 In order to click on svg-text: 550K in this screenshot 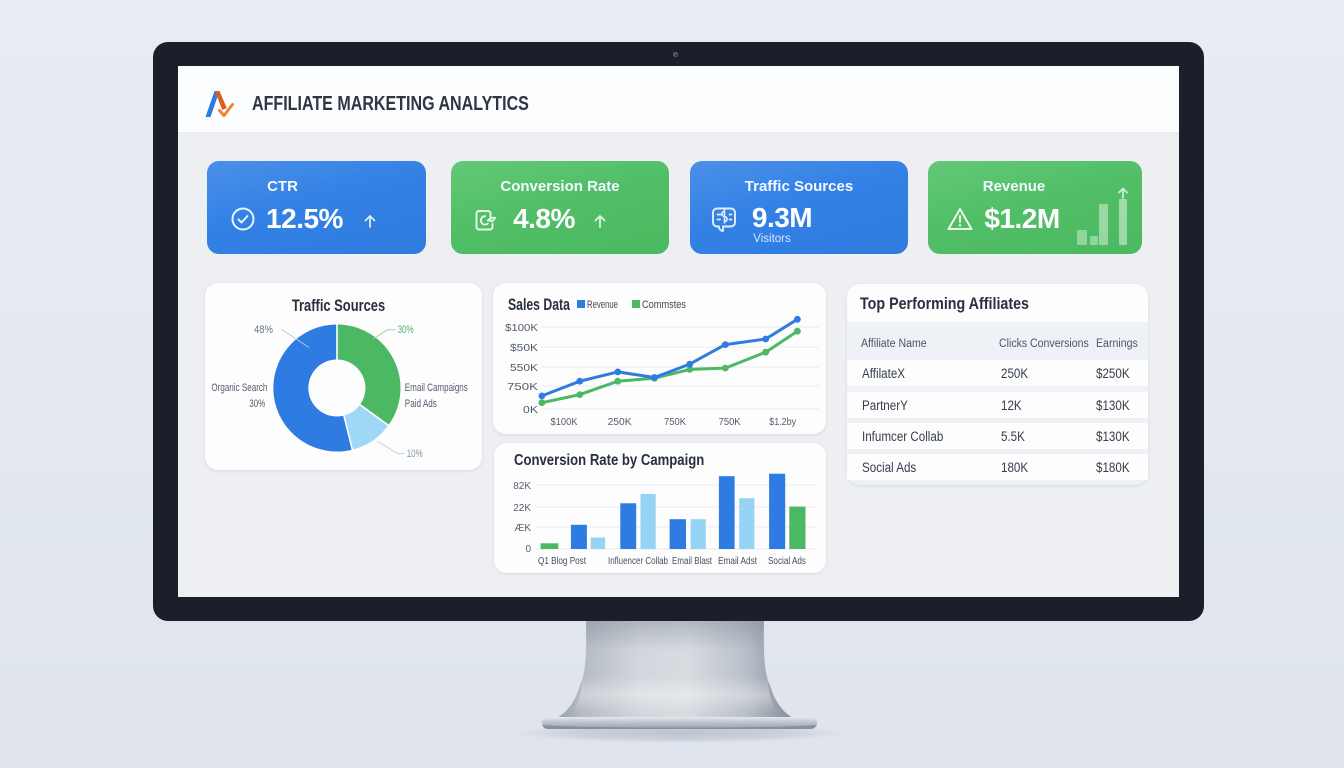, I will do `click(524, 368)`.